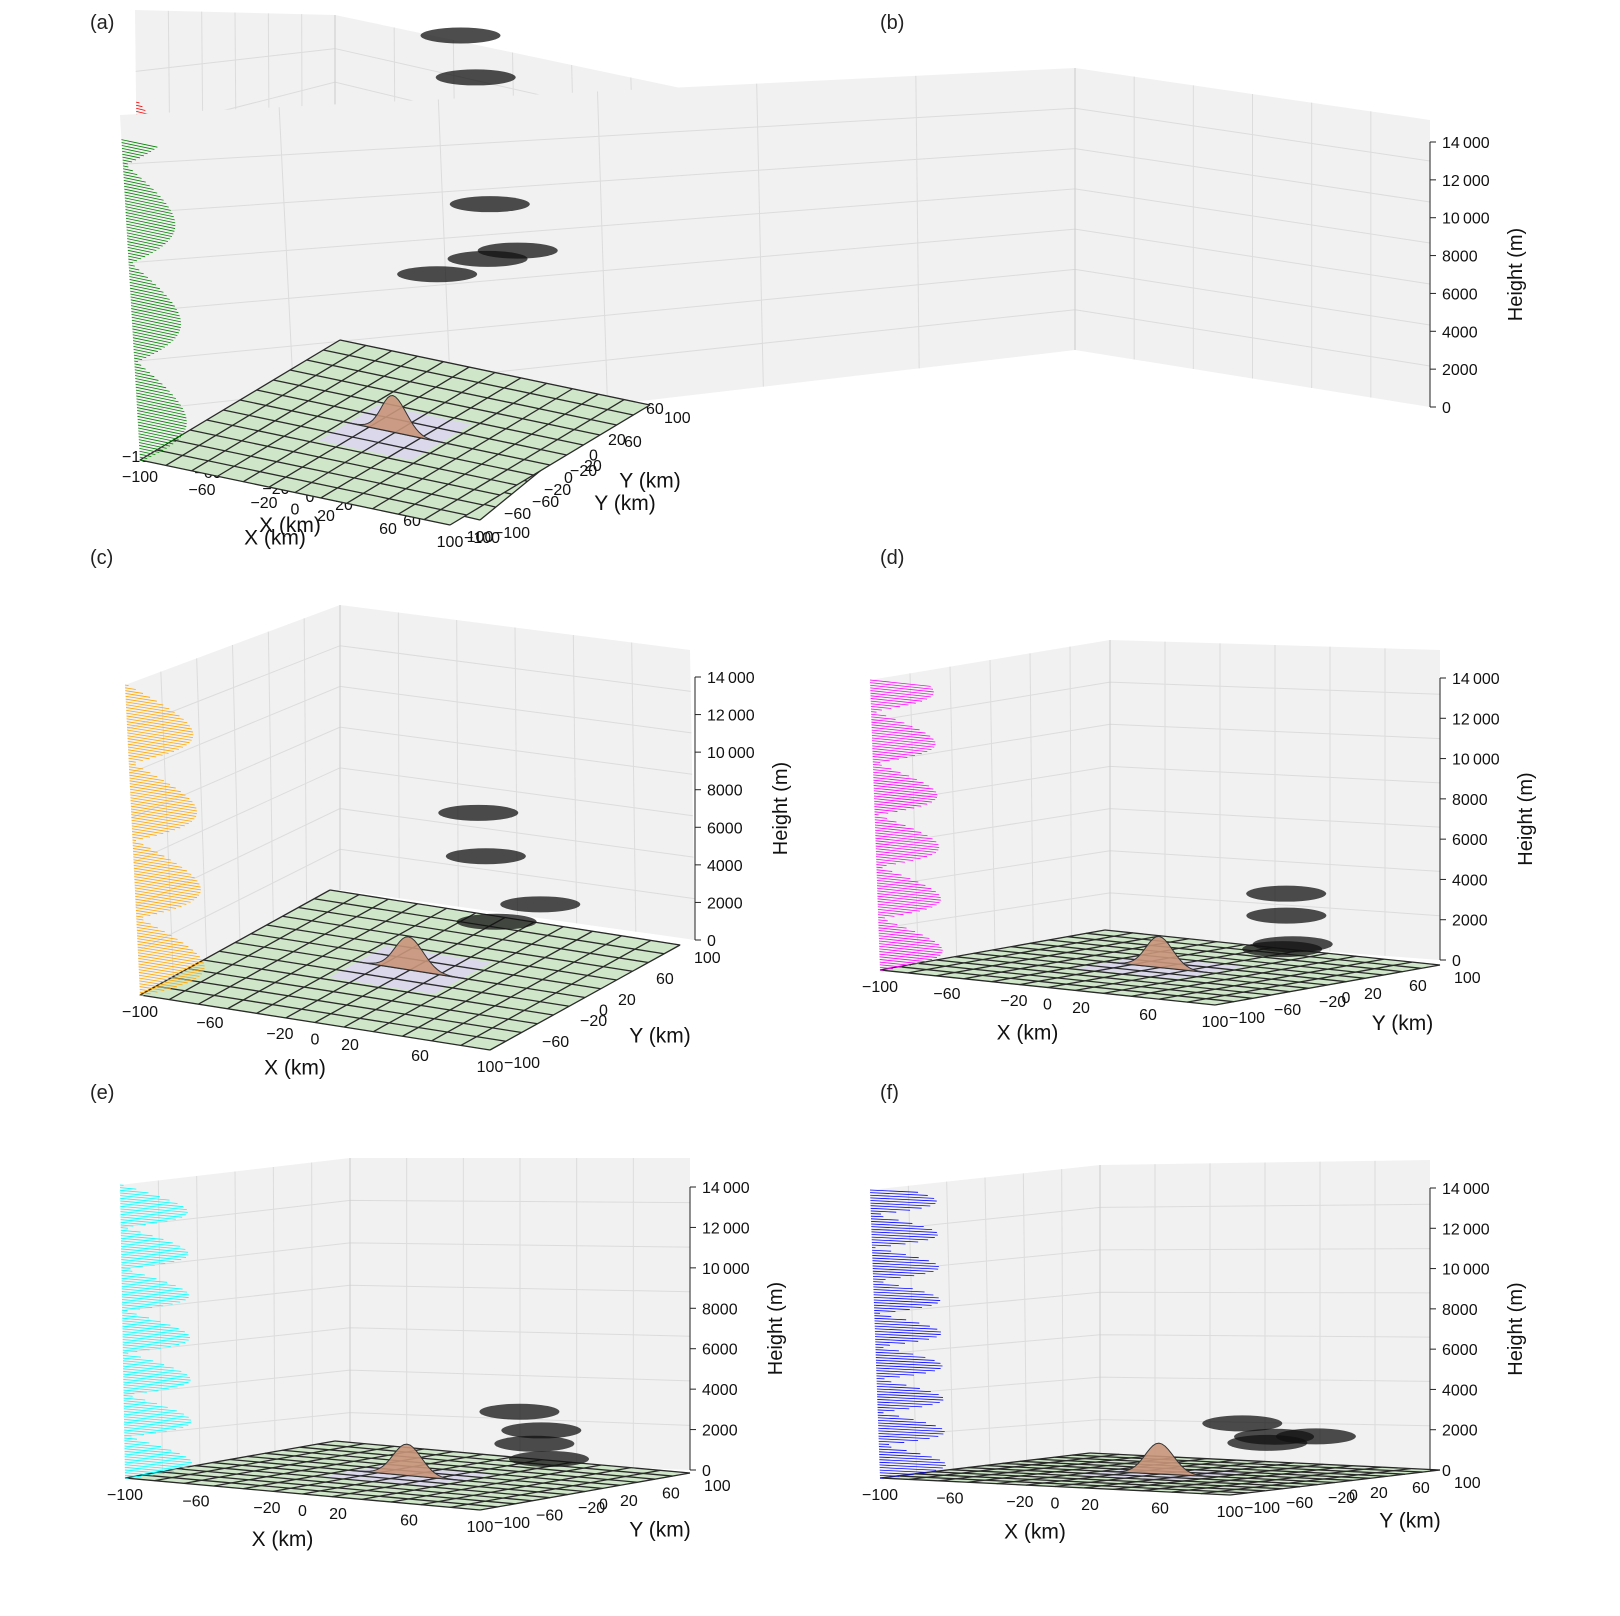 The image size is (1620, 1616). What do you see at coordinates (509, 867) in the screenshot?
I see `particle-plume` at bounding box center [509, 867].